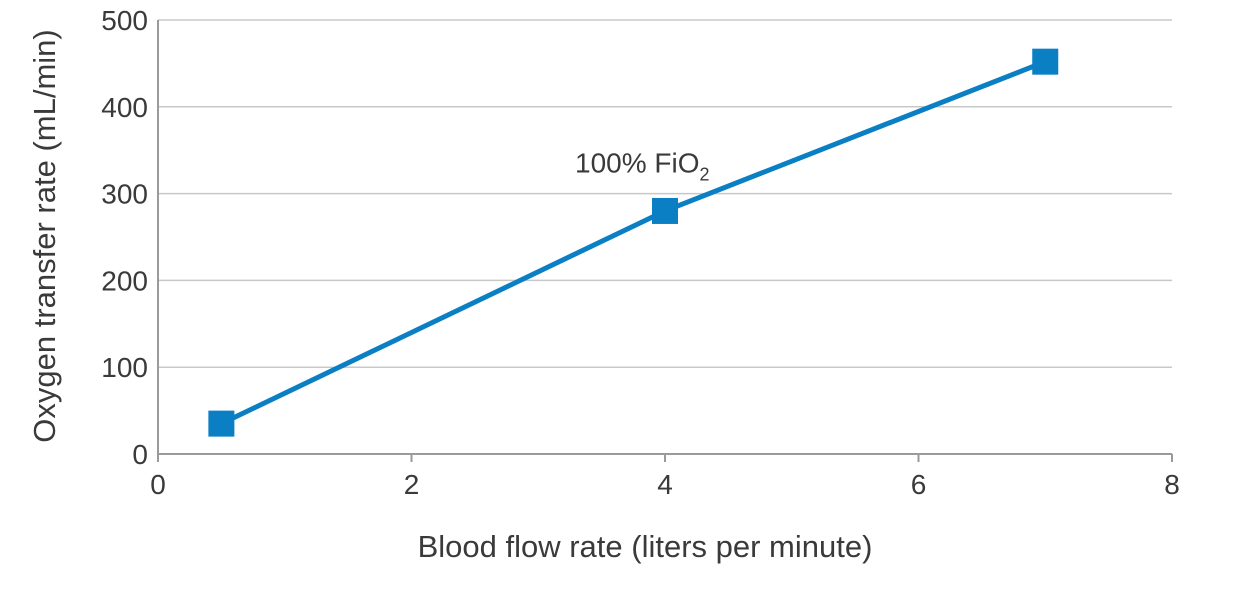  Describe the element at coordinates (124, 367) in the screenshot. I see `y-tick-label-100: 100` at that location.